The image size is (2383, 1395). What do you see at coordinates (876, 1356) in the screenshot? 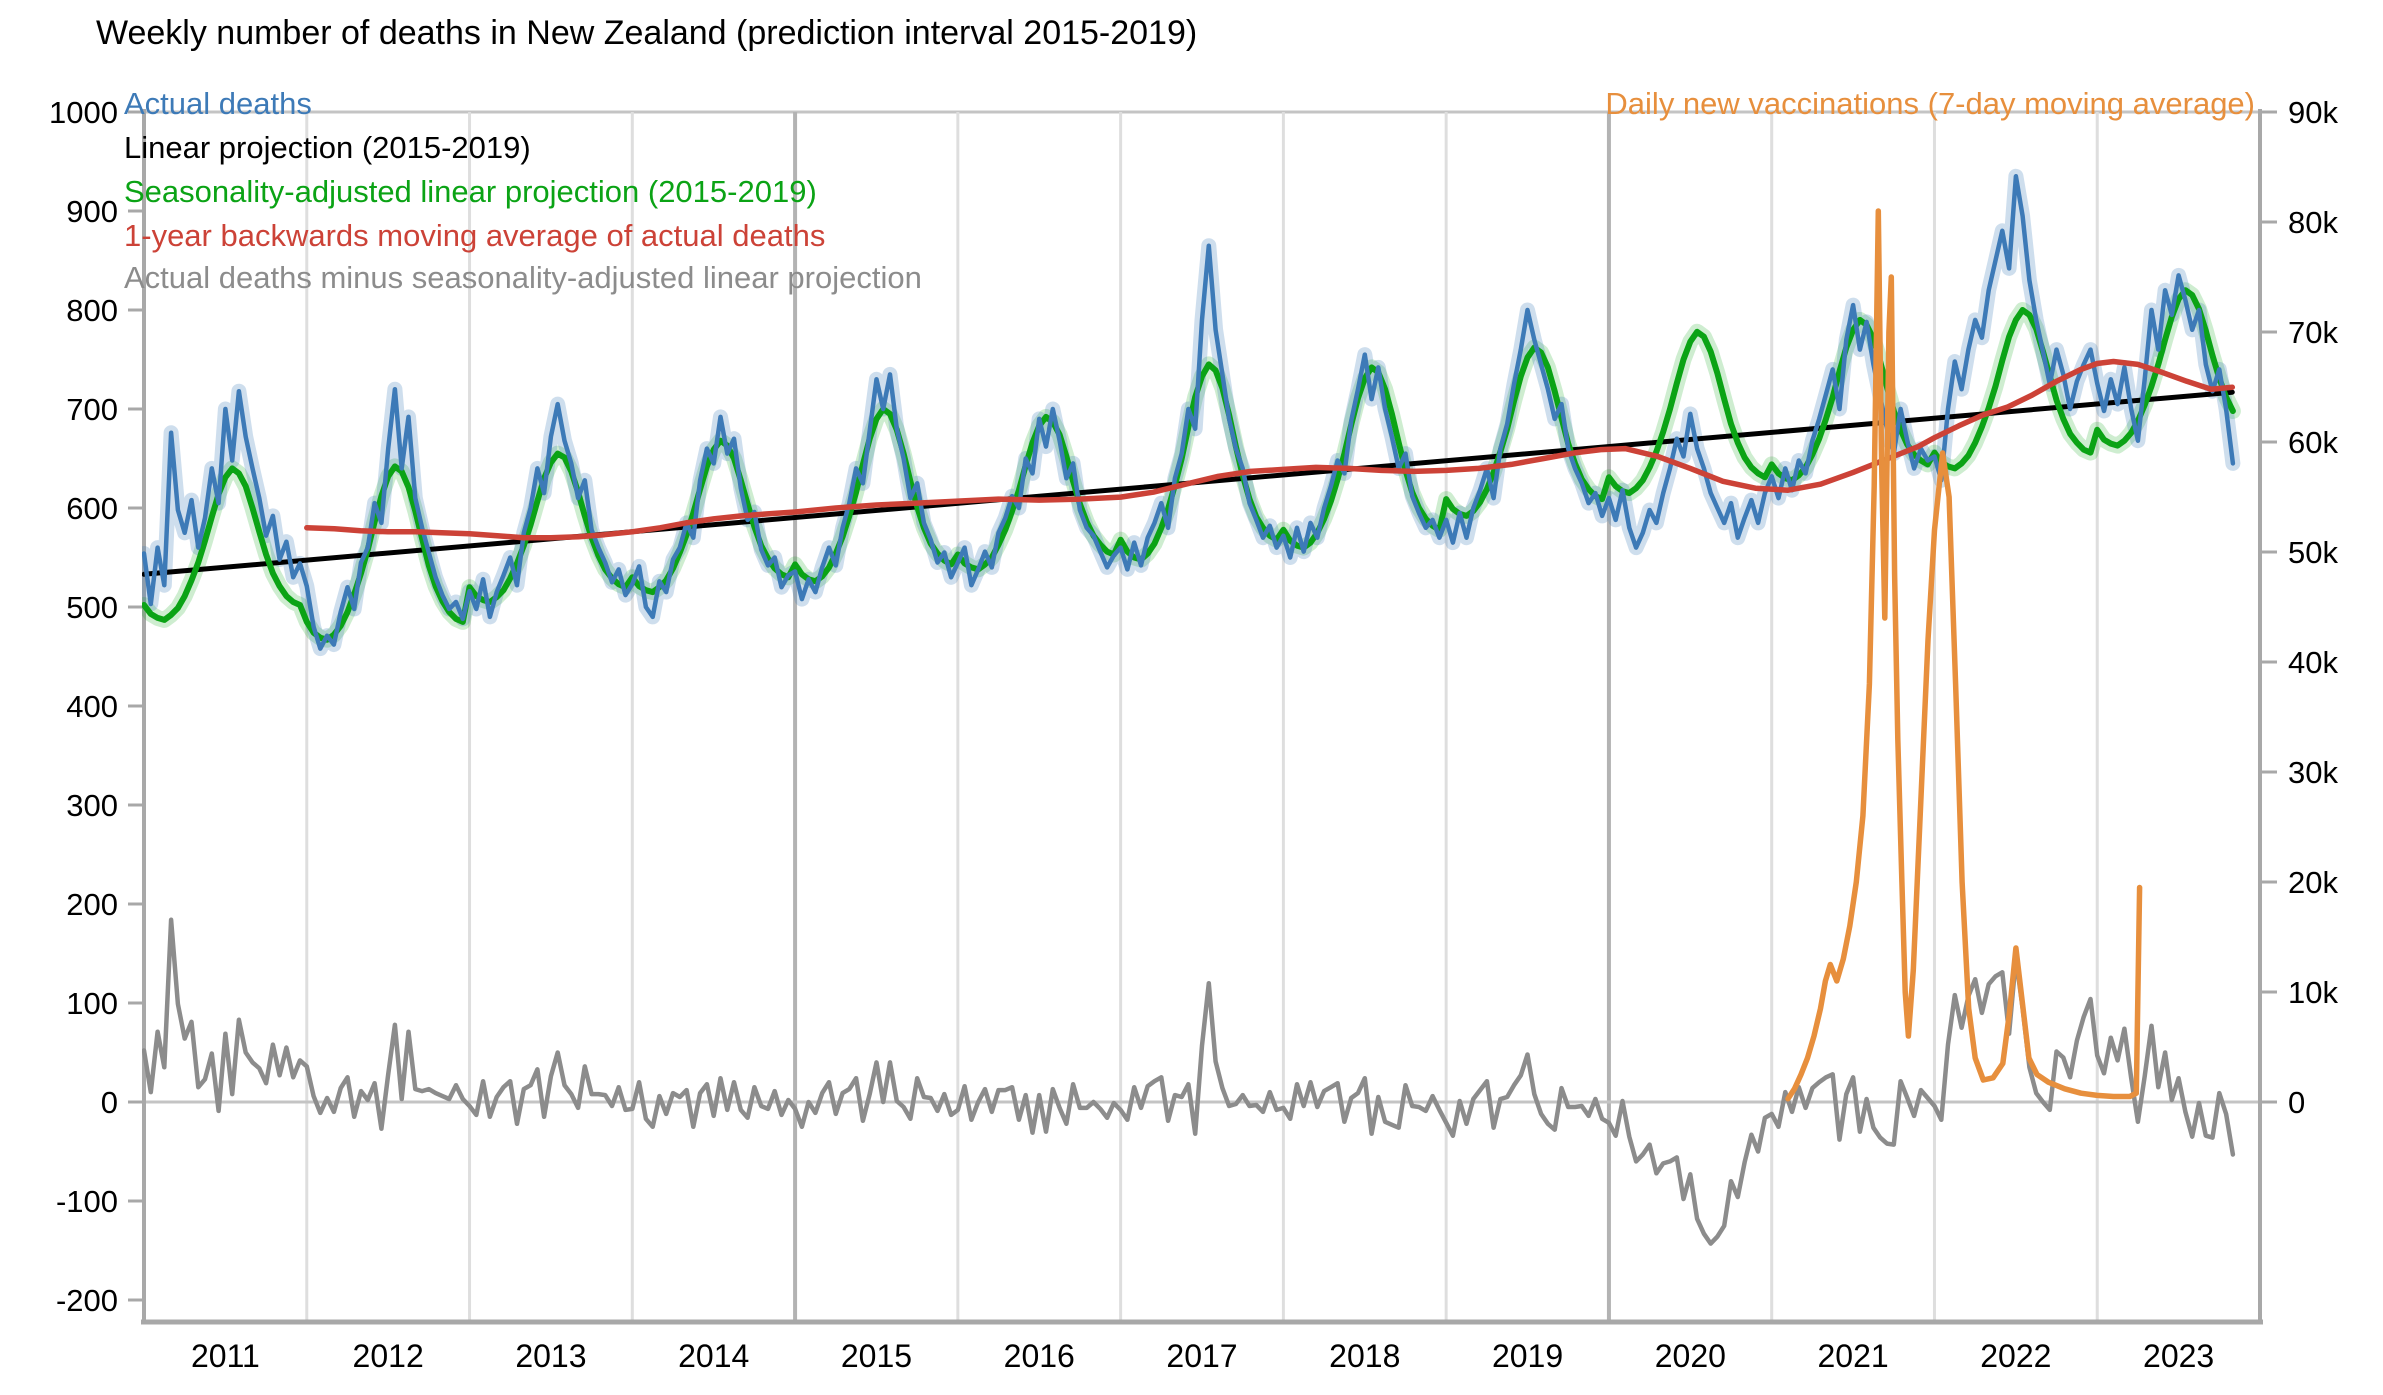
I see `x-tick-label-2015: 2015` at bounding box center [876, 1356].